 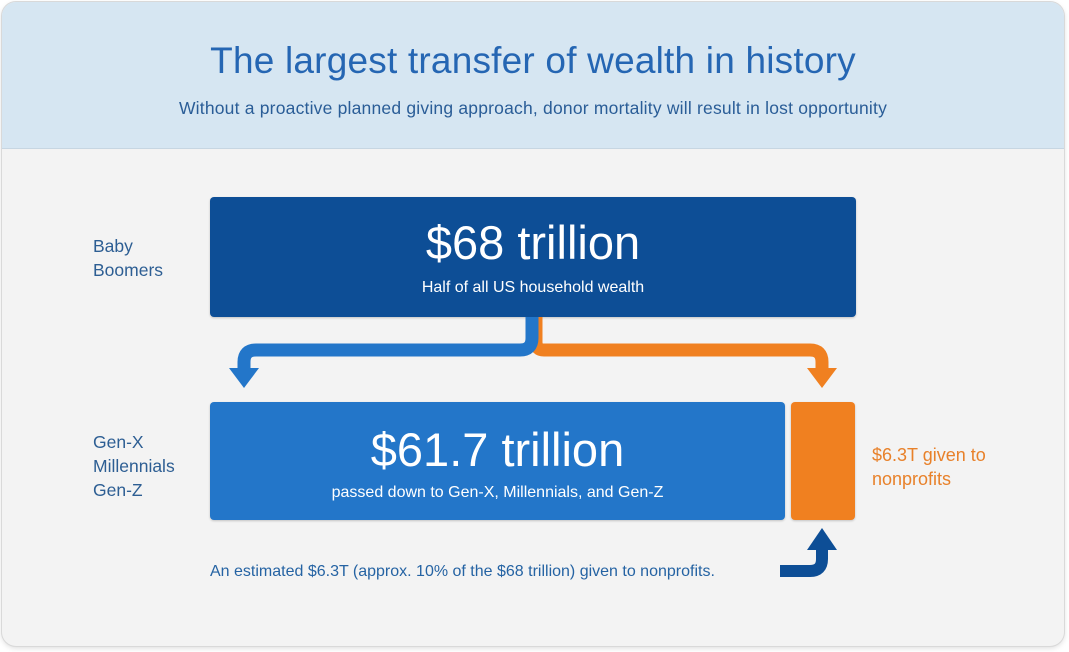 I want to click on nonprofit-label: $6.3T given to nonprofits, so click(x=929, y=467).